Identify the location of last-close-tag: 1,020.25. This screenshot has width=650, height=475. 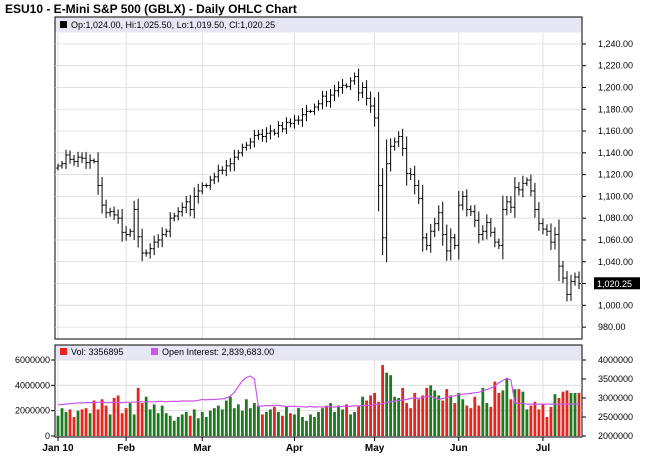
(617, 283).